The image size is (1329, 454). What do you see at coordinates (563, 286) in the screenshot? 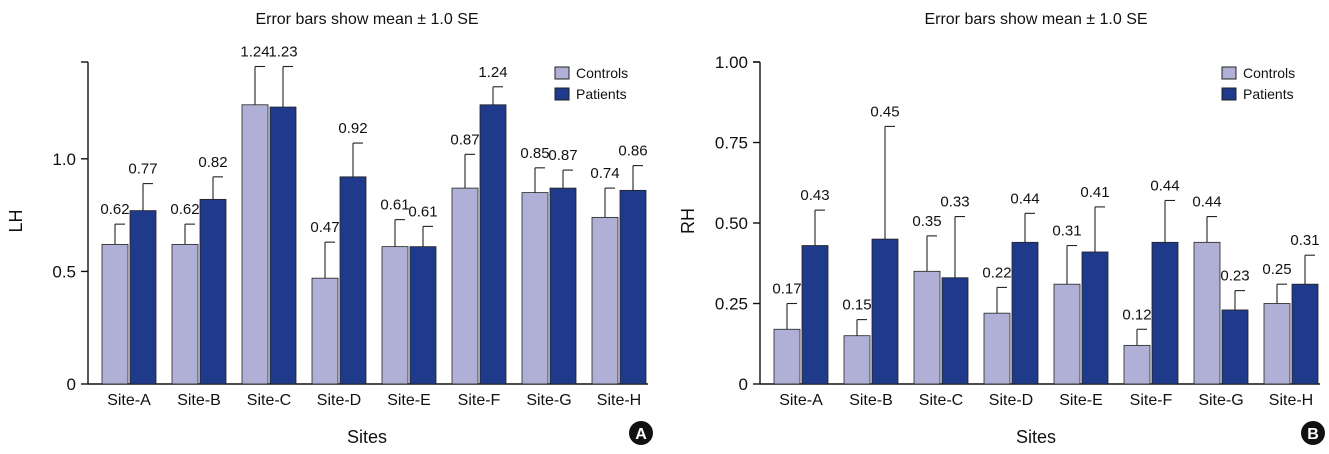
I see `bar-patients-site-g` at bounding box center [563, 286].